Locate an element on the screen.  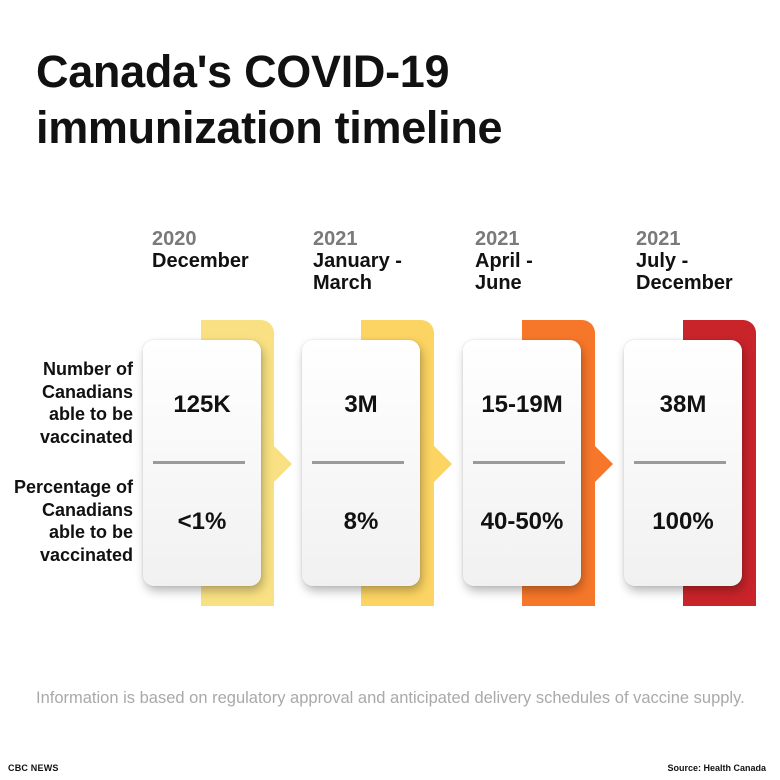
period-card-jan-mar-2021: 3M 8% is located at coordinates (361, 463).